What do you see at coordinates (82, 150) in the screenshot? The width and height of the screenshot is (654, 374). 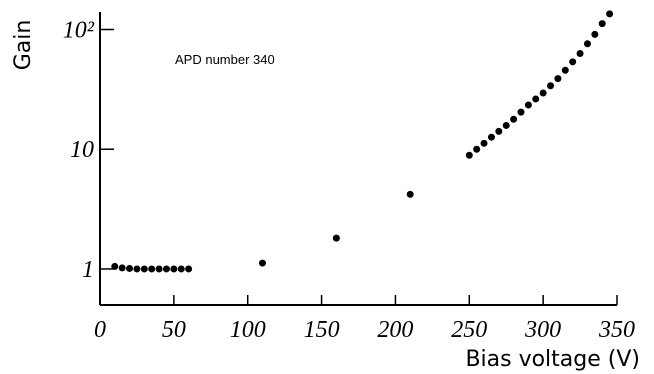 I see `y-tick-label: 10` at bounding box center [82, 150].